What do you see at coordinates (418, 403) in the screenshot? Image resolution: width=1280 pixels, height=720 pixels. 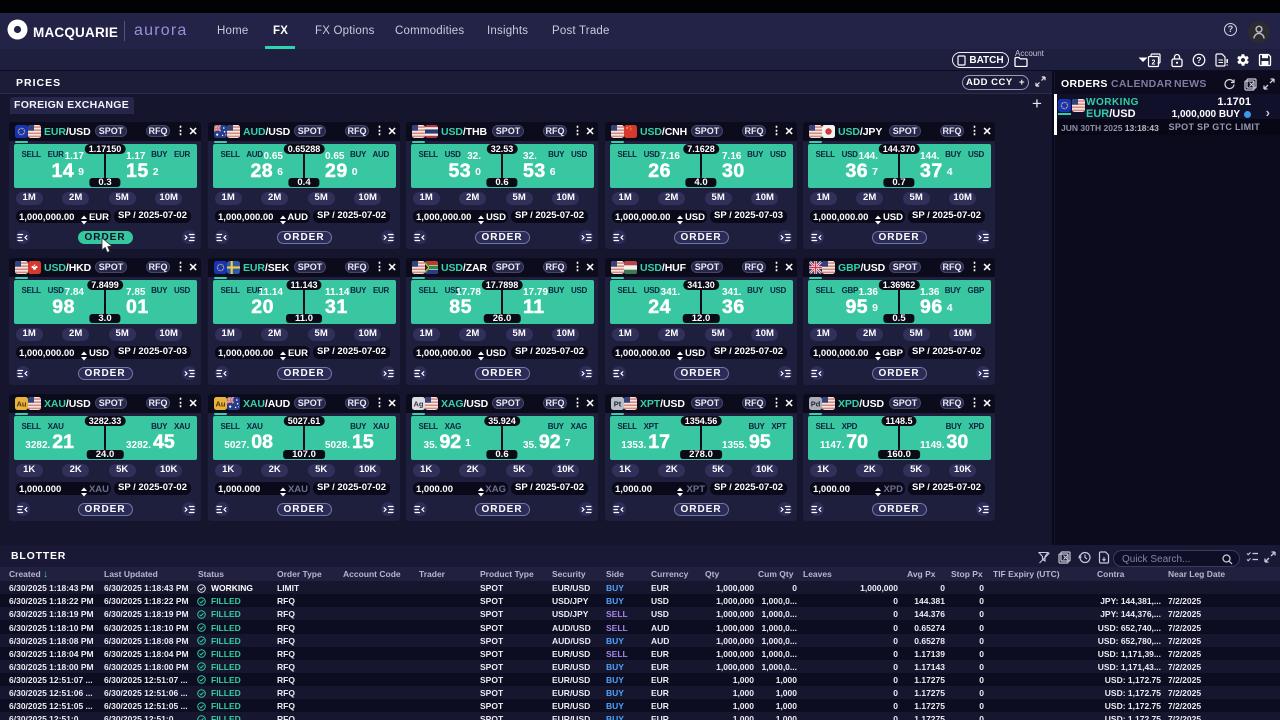 I see `svg-text: Ag` at bounding box center [418, 403].